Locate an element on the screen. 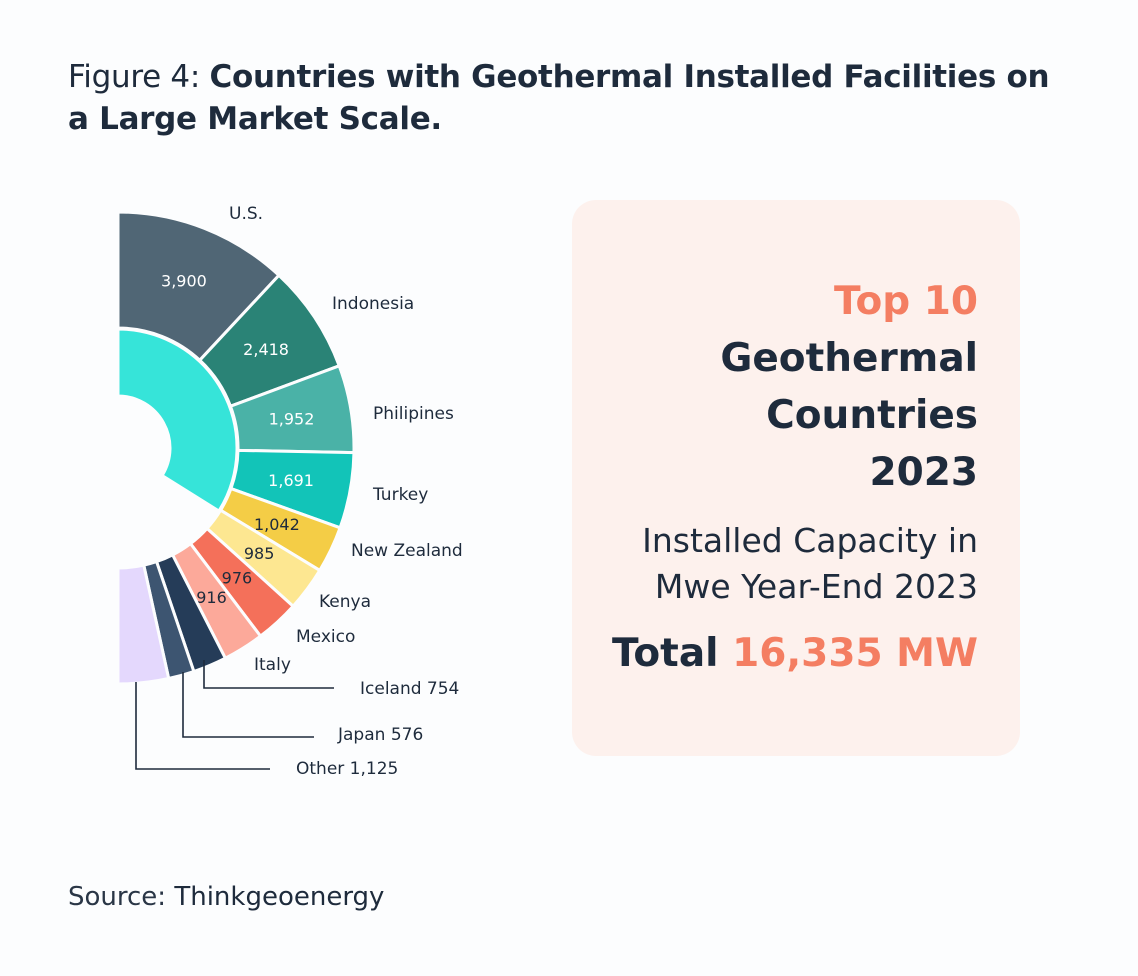  source-name: Thinkgeoenergy is located at coordinates (279, 897).